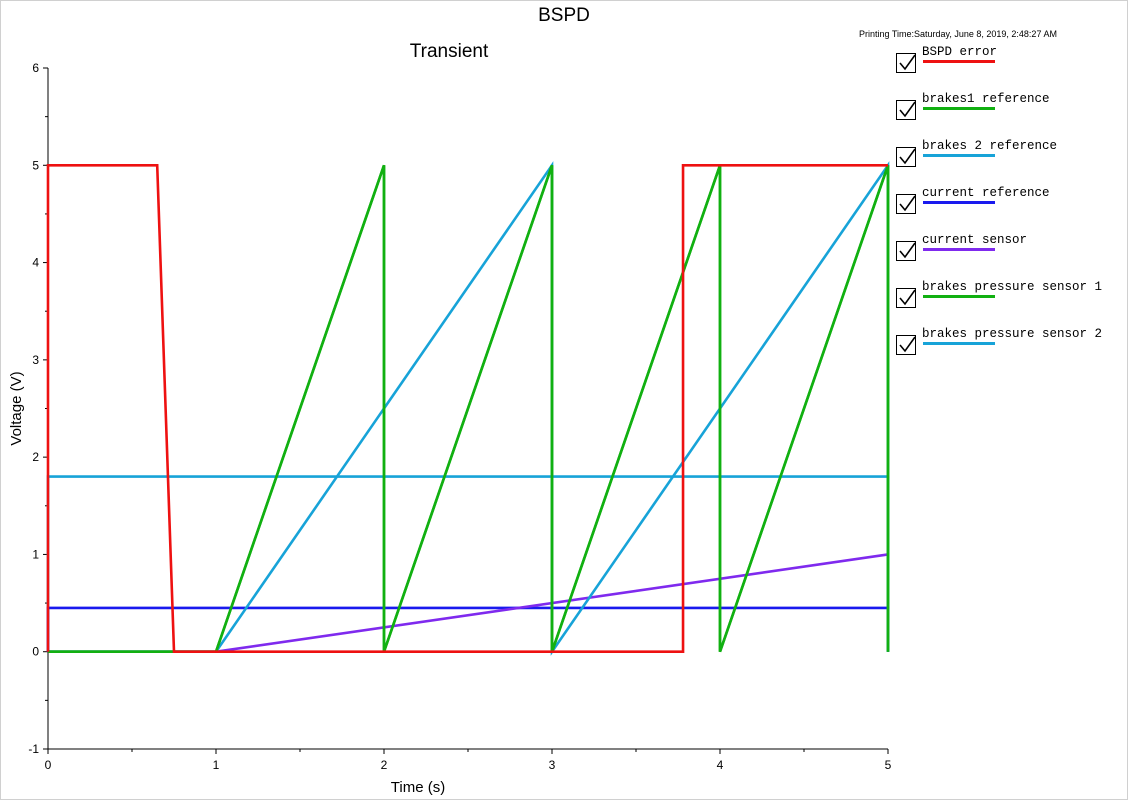 The image size is (1128, 800). What do you see at coordinates (216, 765) in the screenshot?
I see `x-tick-label: 1` at bounding box center [216, 765].